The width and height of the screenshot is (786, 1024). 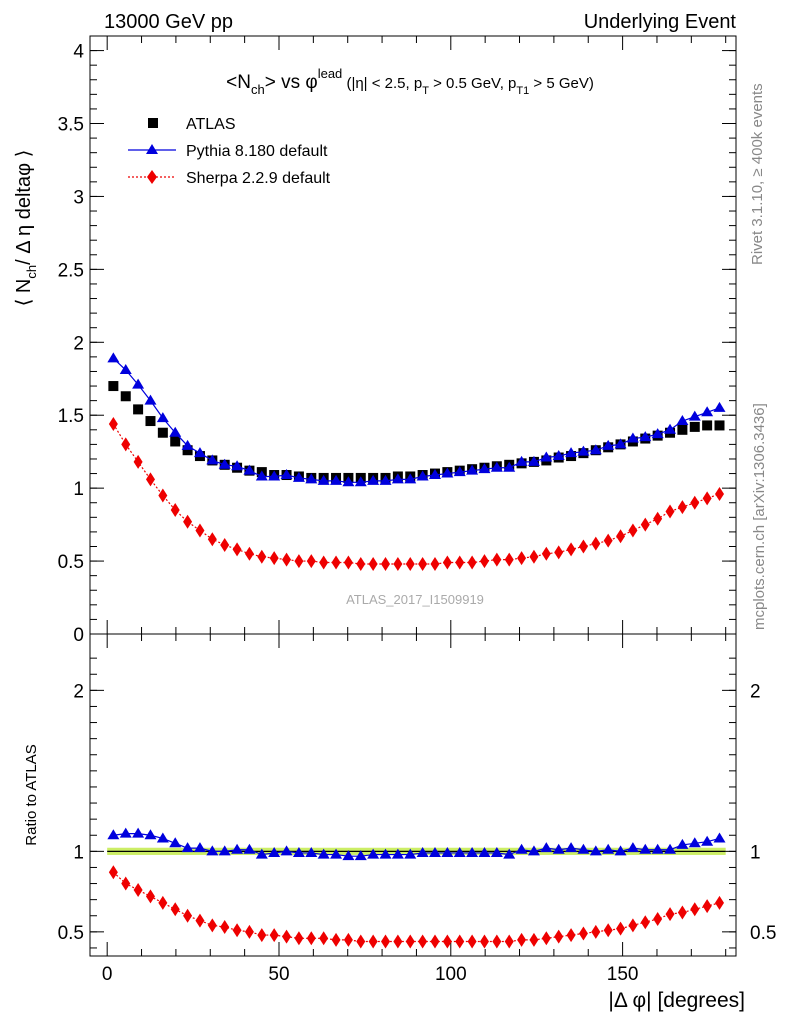 I want to click on header-right: Underlying Event, so click(x=660, y=22).